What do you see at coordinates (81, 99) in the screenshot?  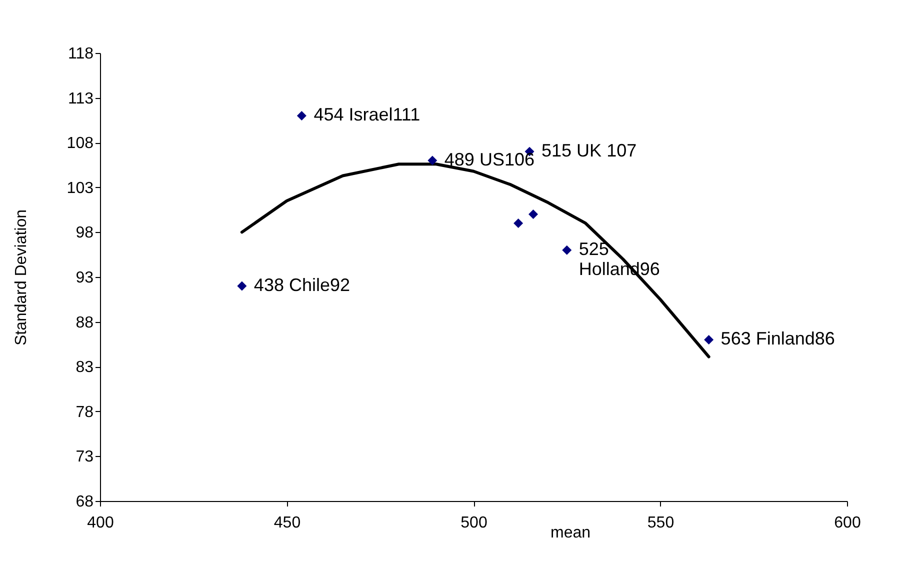 I see `y-tick-label: 113` at bounding box center [81, 99].